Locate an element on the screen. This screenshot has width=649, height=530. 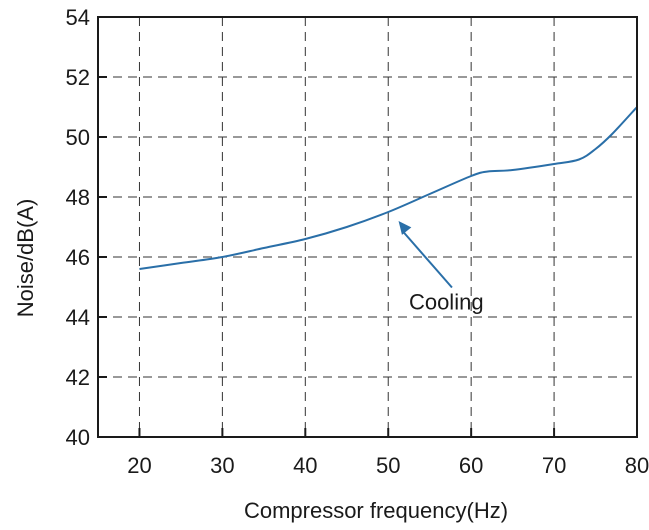
x-axis-label: Compressor frequency(Hz) is located at coordinates (376, 510).